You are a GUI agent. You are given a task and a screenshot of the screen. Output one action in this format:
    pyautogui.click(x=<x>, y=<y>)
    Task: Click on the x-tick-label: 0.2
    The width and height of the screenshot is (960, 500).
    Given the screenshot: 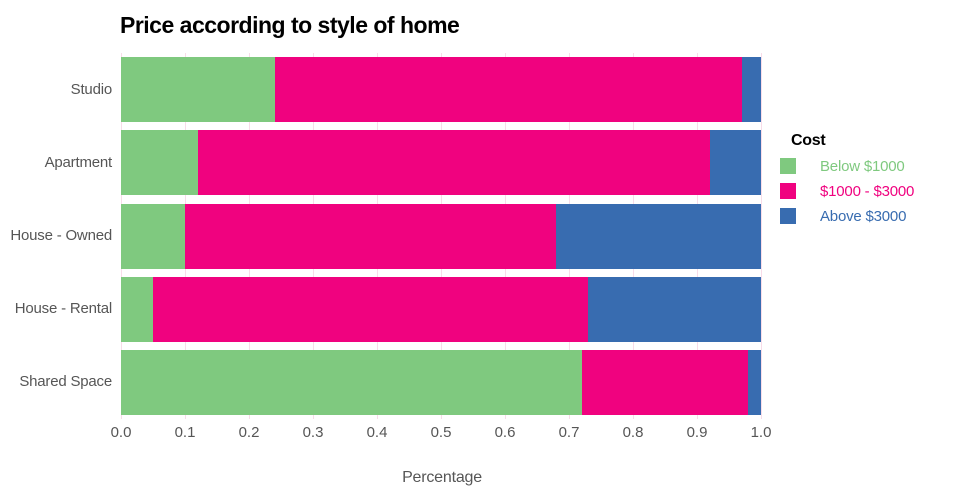 What is the action you would take?
    pyautogui.click(x=249, y=432)
    